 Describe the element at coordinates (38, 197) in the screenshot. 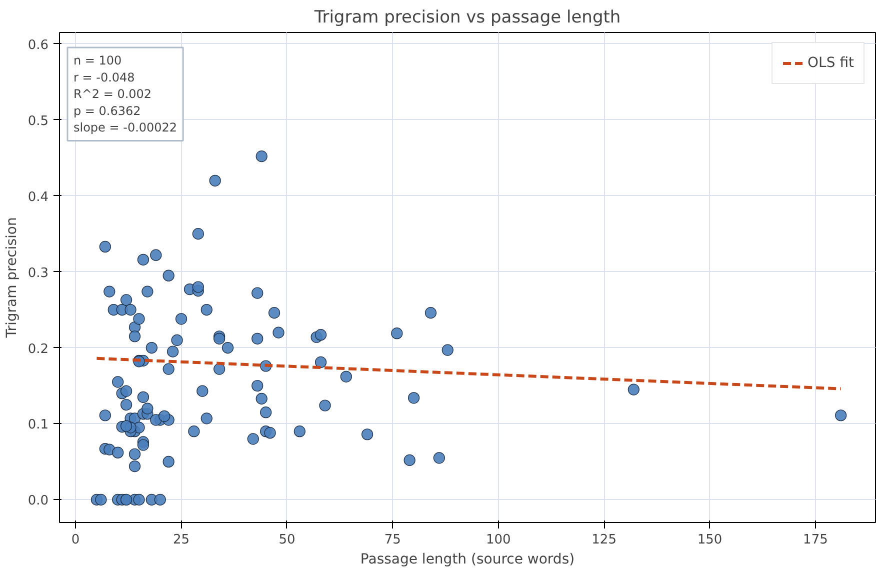

I see `y-tick-label: 0.4` at that location.